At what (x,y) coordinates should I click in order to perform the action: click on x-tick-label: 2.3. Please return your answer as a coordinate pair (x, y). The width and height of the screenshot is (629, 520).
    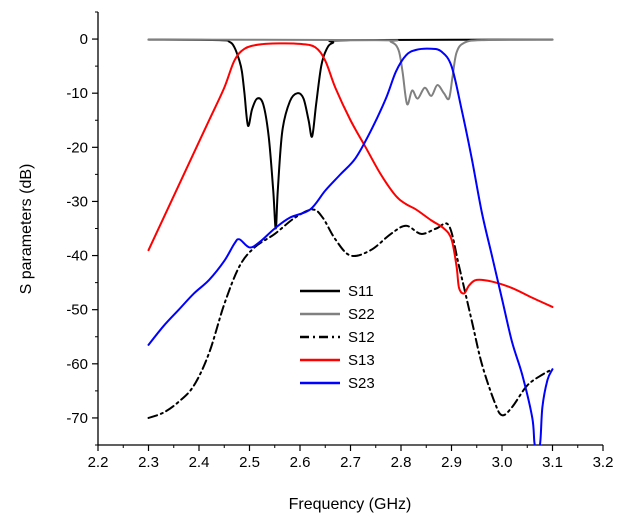
    Looking at the image, I should click on (148, 462).